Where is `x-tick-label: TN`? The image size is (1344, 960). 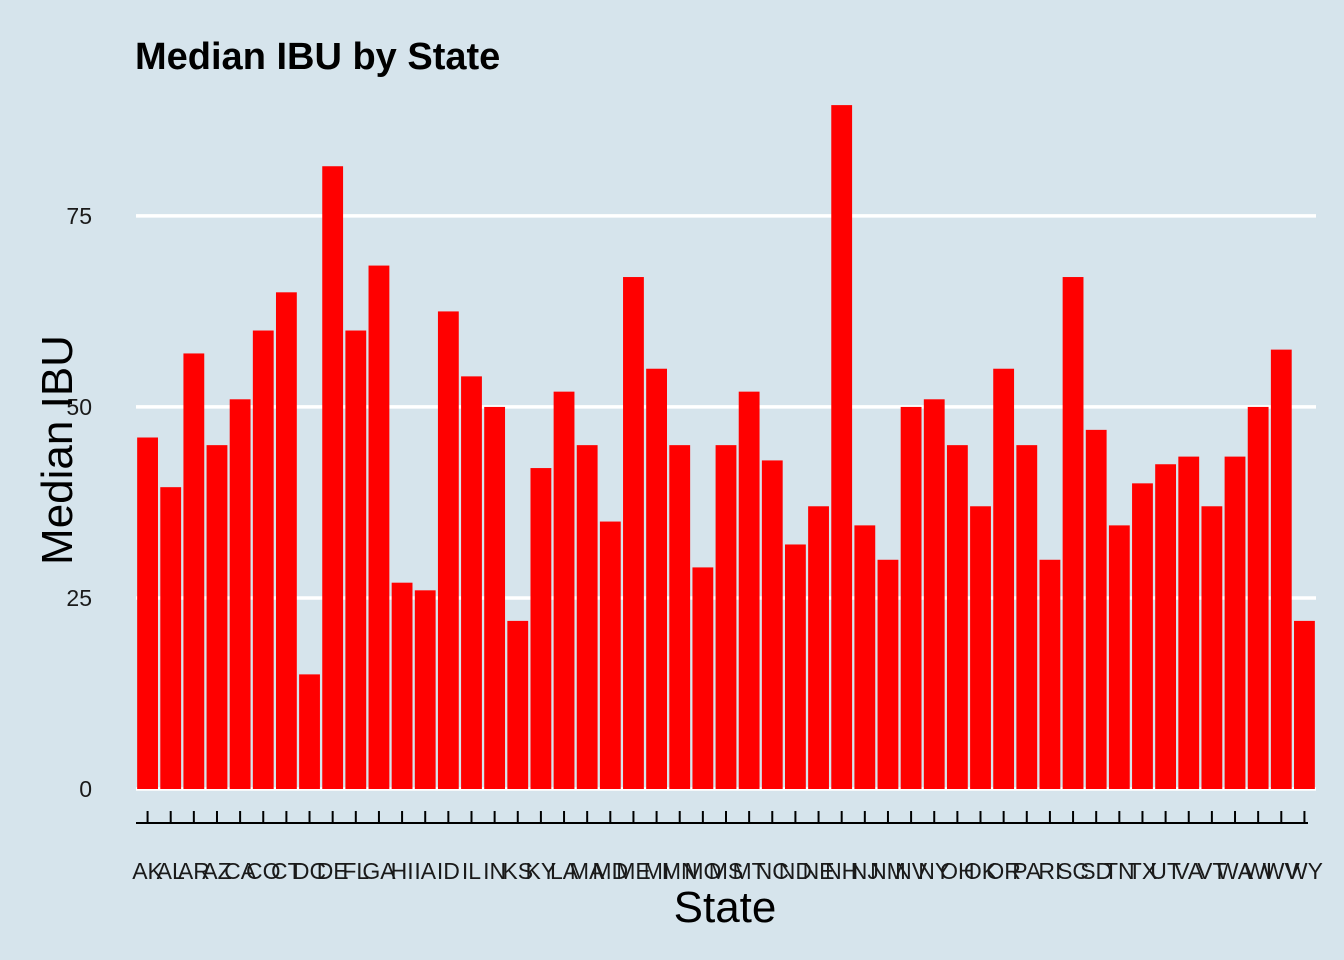
x-tick-label: TN is located at coordinates (1119, 871).